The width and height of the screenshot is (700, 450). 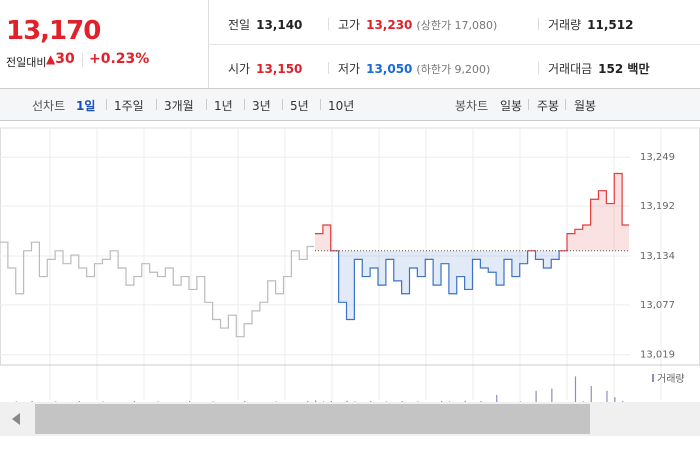 What do you see at coordinates (312, 419) in the screenshot?
I see `scroll-thumb` at bounding box center [312, 419].